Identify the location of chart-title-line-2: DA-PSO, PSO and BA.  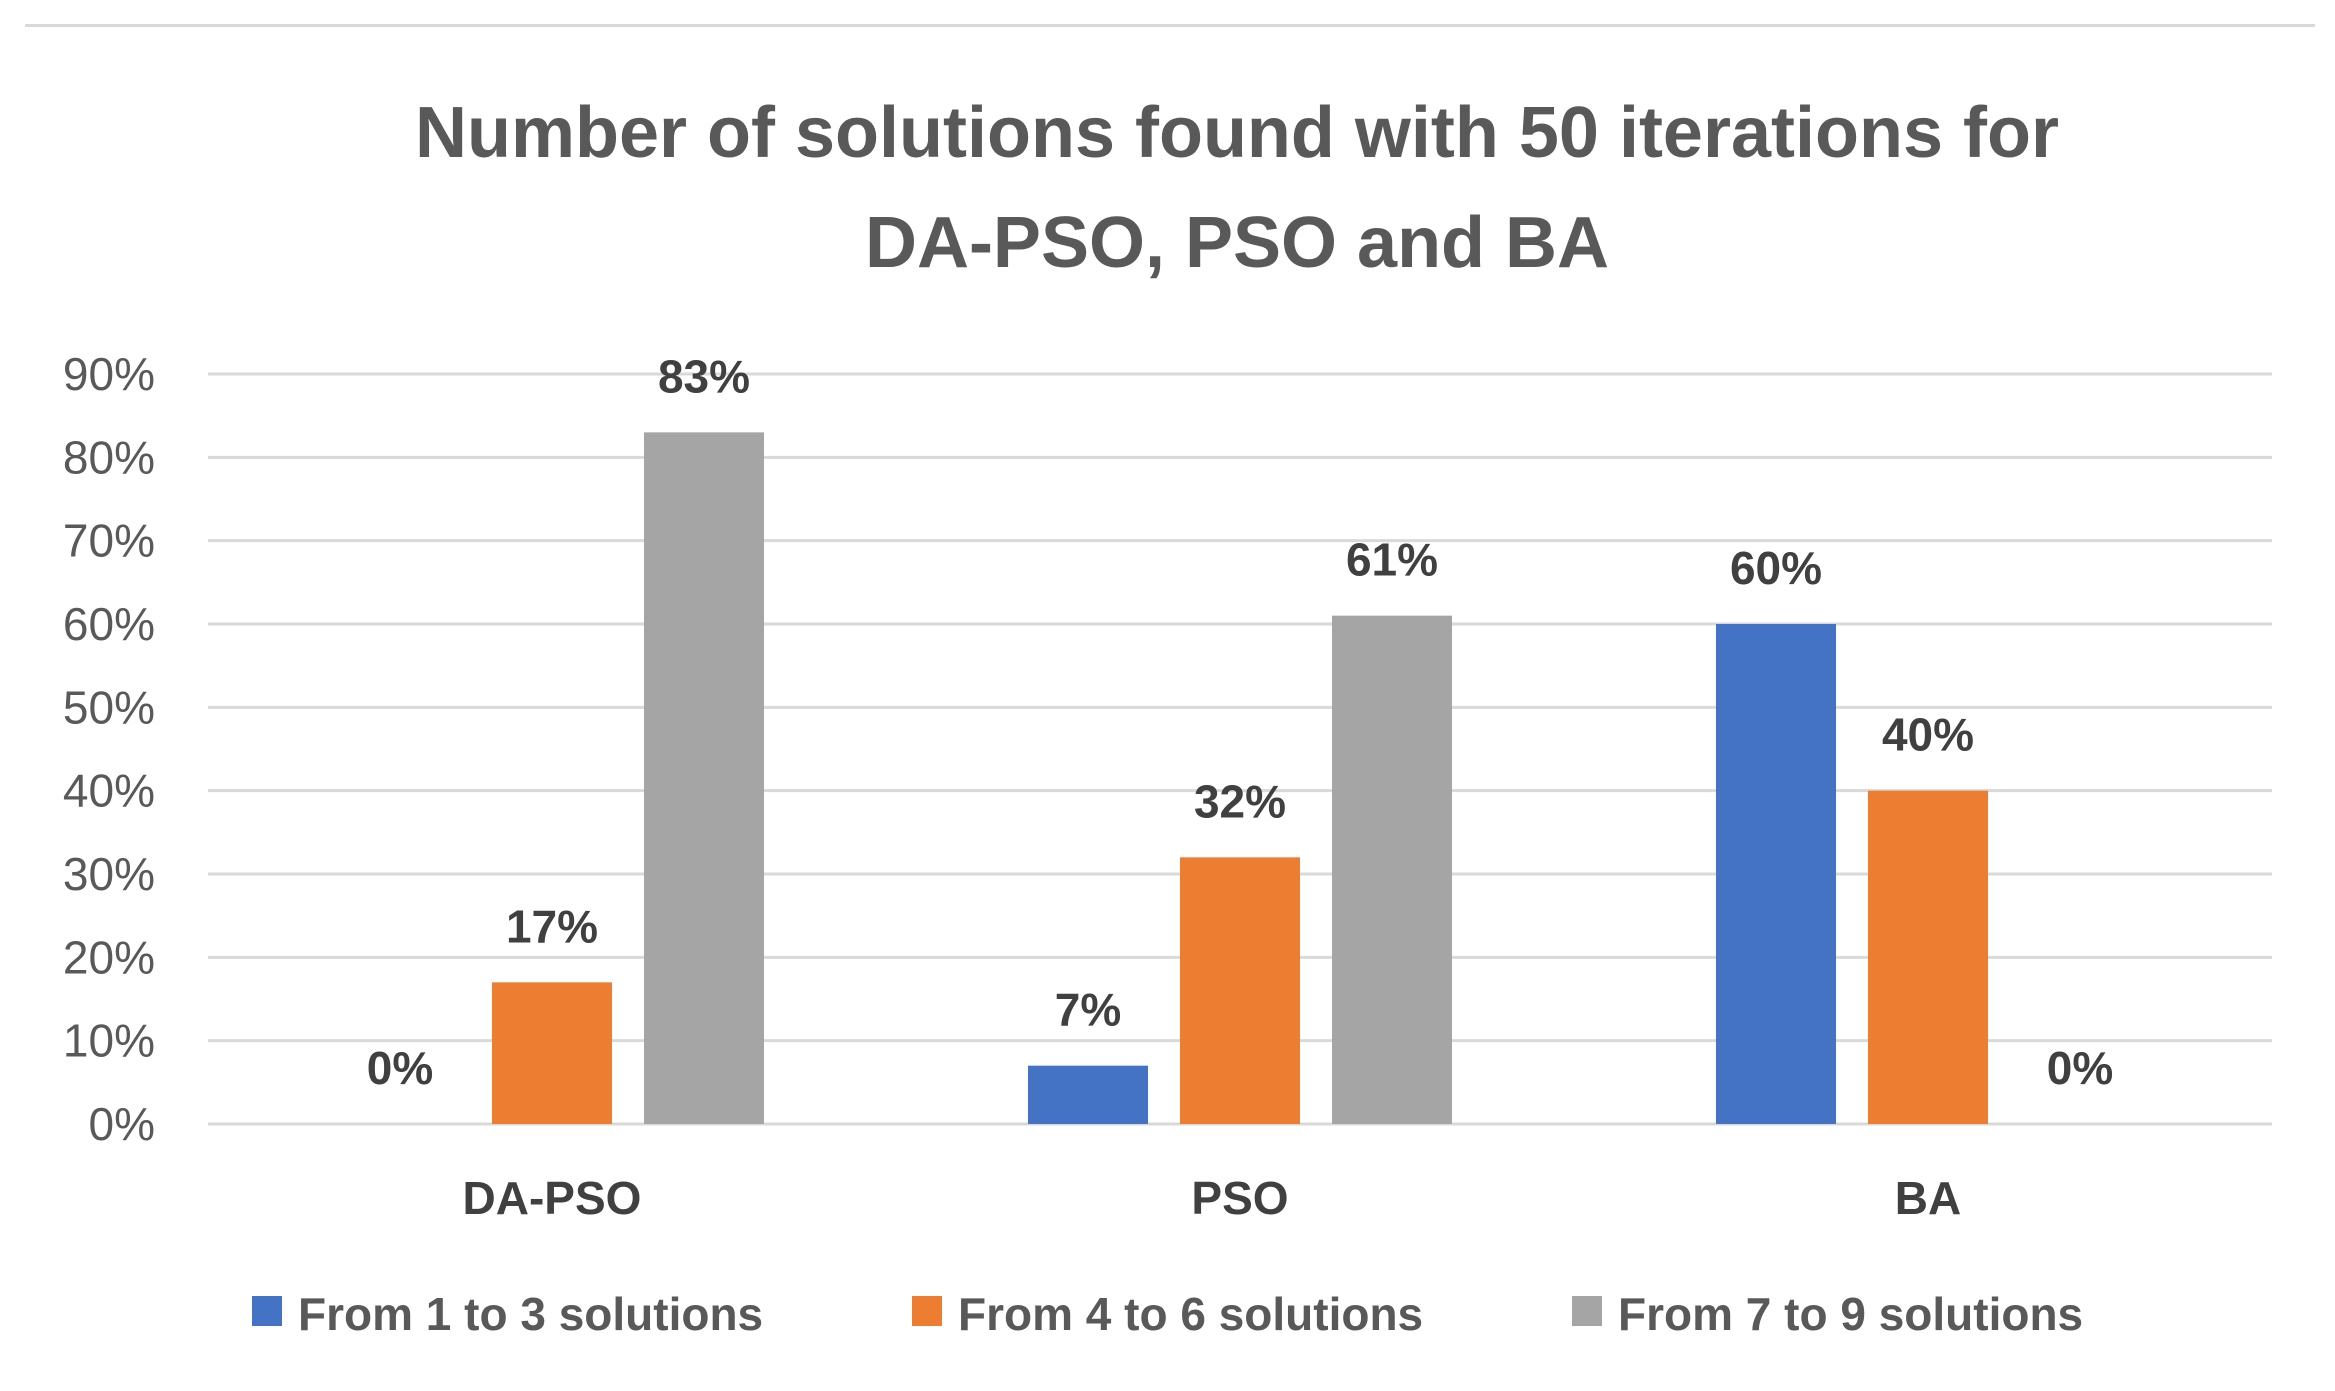
(1237, 243).